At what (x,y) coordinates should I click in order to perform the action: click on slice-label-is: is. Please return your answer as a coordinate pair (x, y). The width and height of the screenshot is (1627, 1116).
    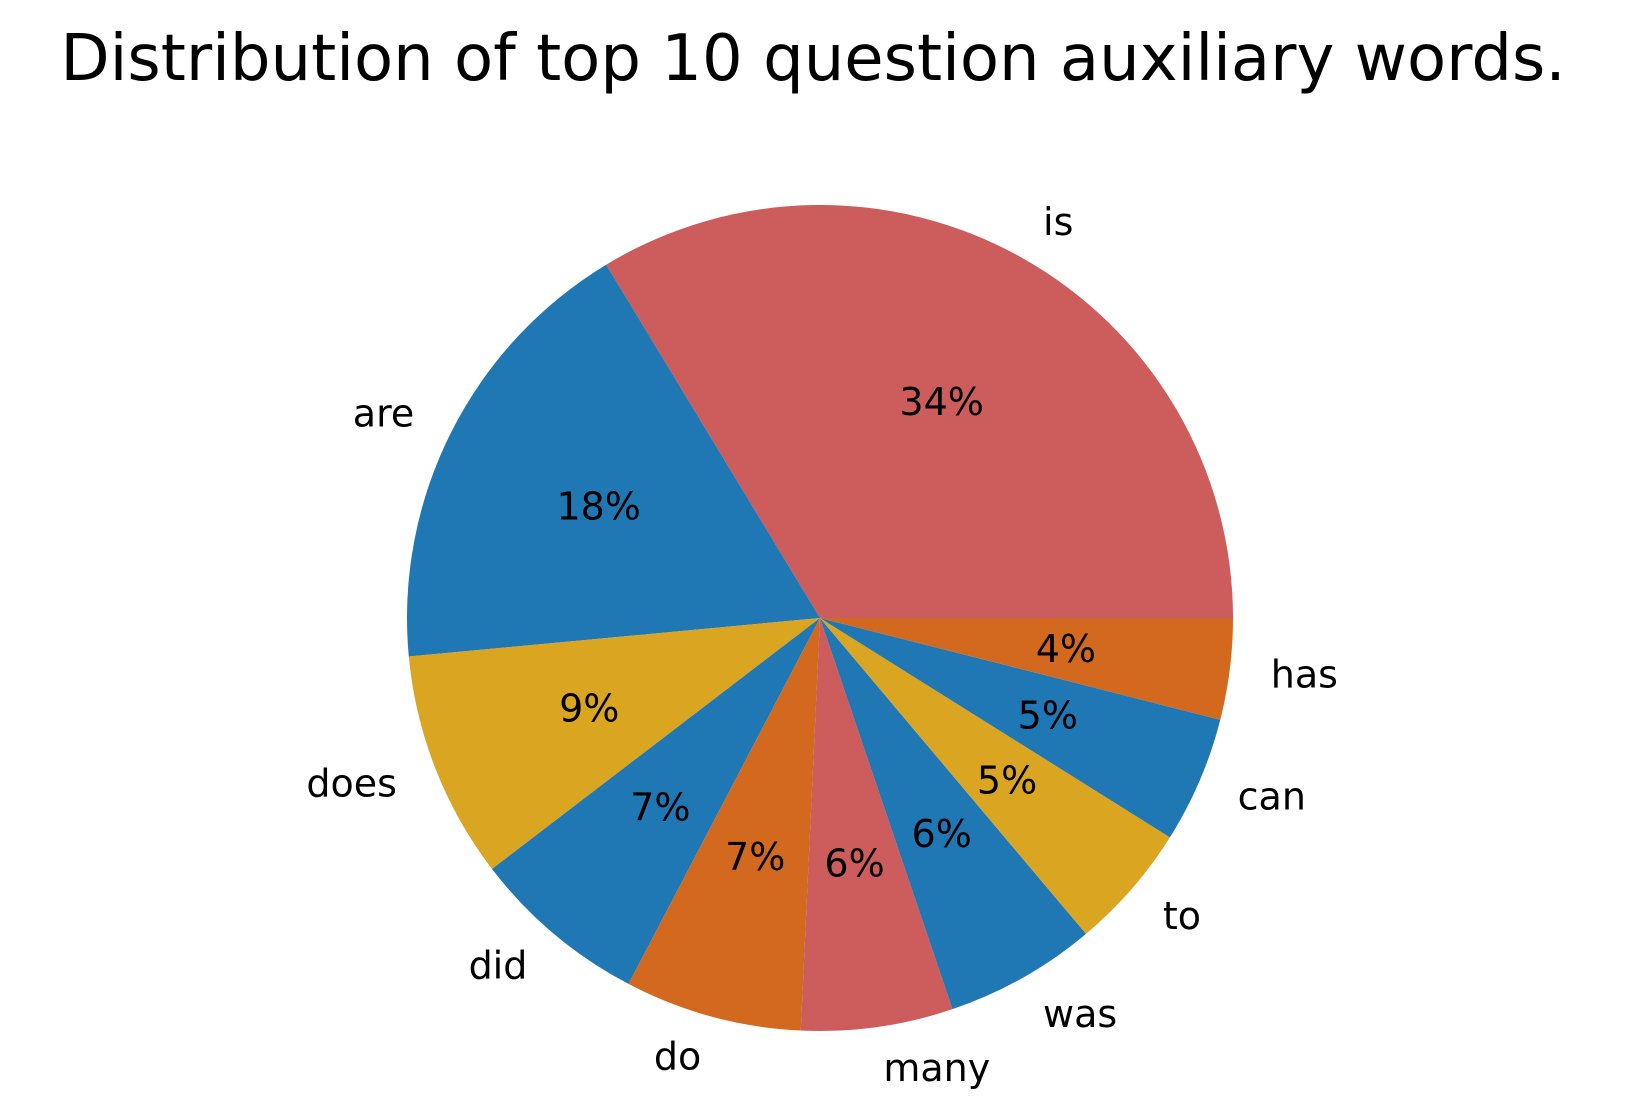
    Looking at the image, I should click on (1058, 222).